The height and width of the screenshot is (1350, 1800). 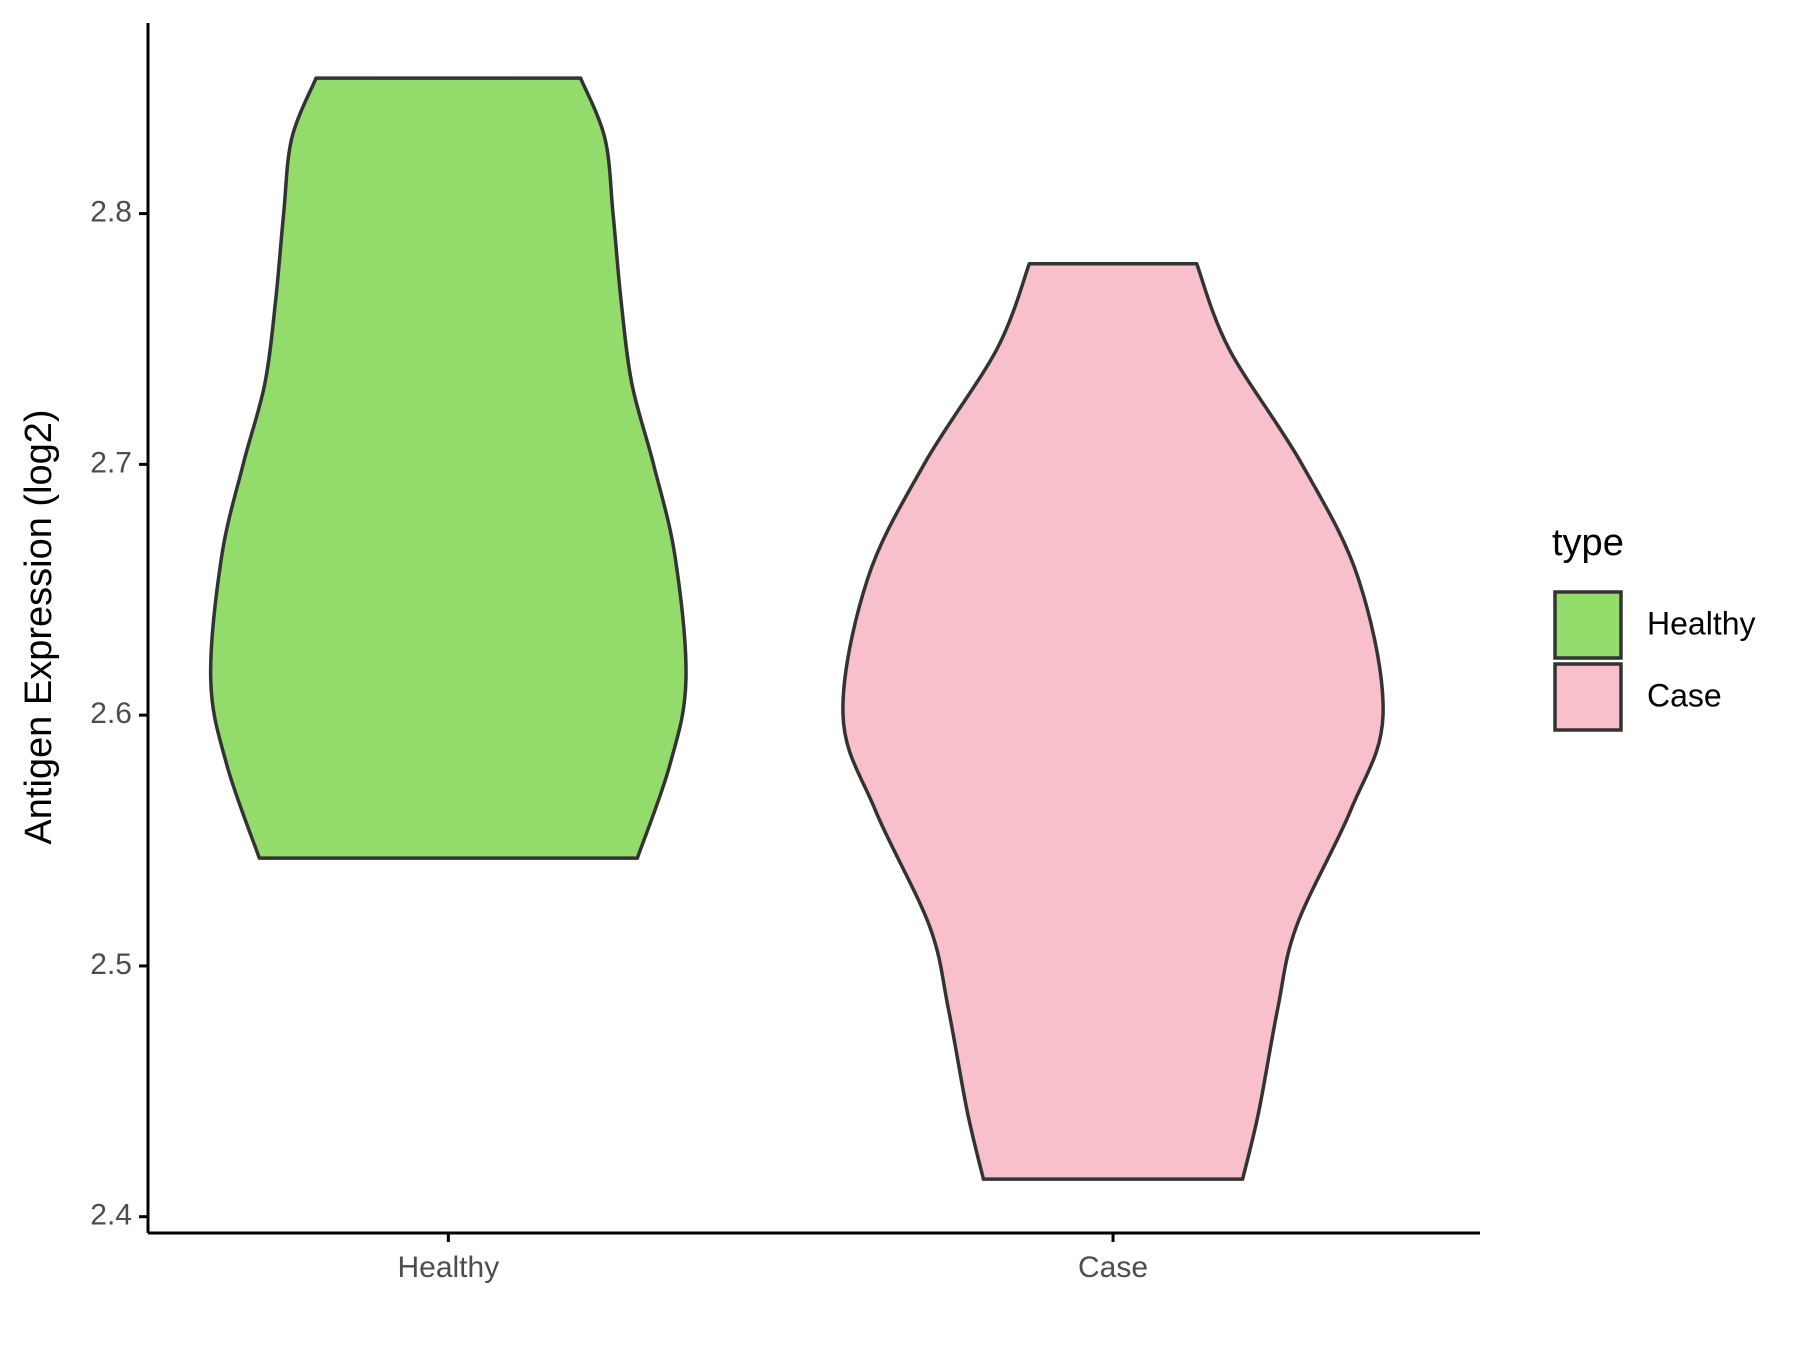 I want to click on y-tick-label: 2.4, so click(x=111, y=1215).